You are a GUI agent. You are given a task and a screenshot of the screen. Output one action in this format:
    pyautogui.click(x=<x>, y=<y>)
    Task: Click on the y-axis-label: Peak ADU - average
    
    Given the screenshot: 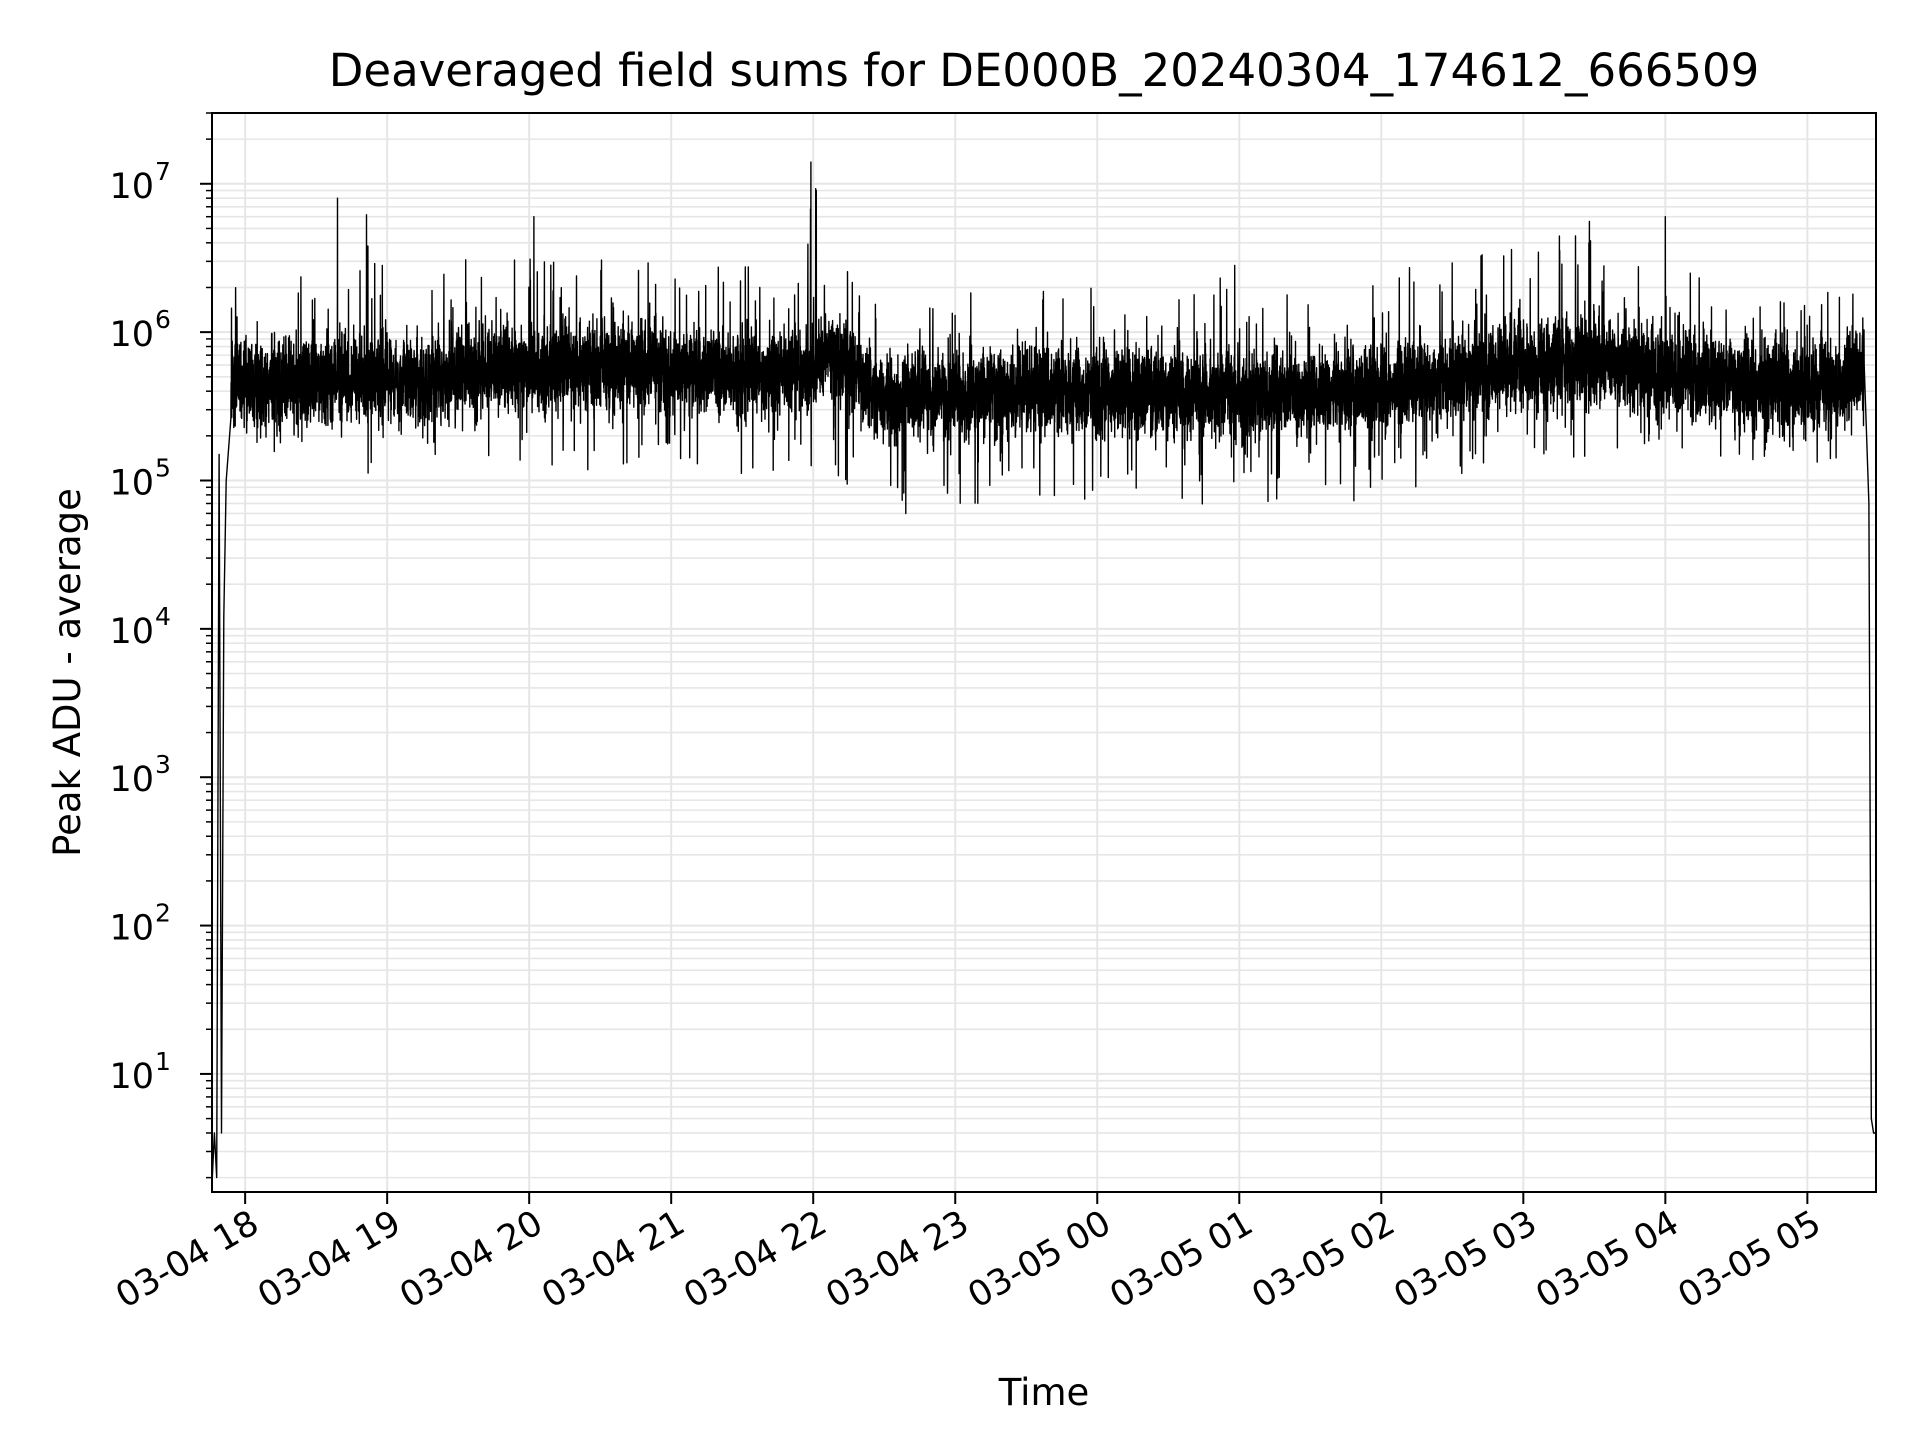 What is the action you would take?
    pyautogui.click(x=67, y=672)
    